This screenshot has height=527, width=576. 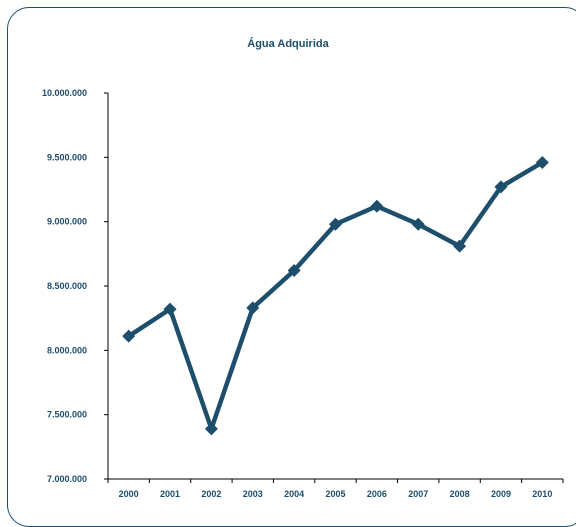 I want to click on x-tick-label: 2003, so click(x=253, y=494).